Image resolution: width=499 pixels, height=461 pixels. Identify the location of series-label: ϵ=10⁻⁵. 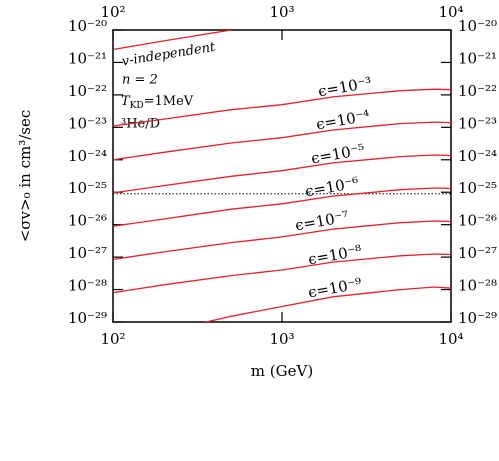
(338, 153).